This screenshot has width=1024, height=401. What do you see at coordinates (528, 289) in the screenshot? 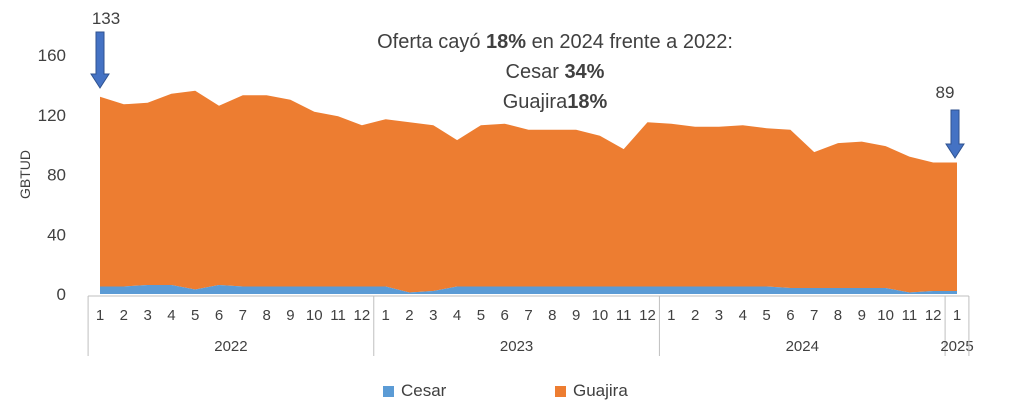
I see `series-area-cesar` at bounding box center [528, 289].